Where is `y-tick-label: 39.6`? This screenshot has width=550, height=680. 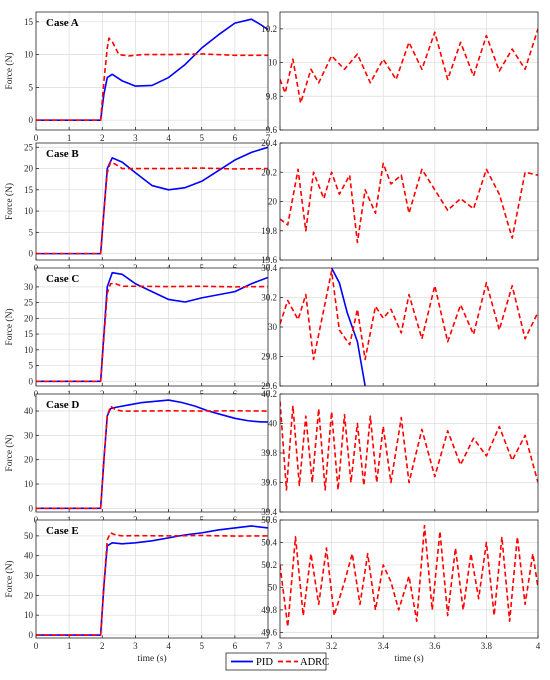
y-tick-label: 39.6 is located at coordinates (269, 483).